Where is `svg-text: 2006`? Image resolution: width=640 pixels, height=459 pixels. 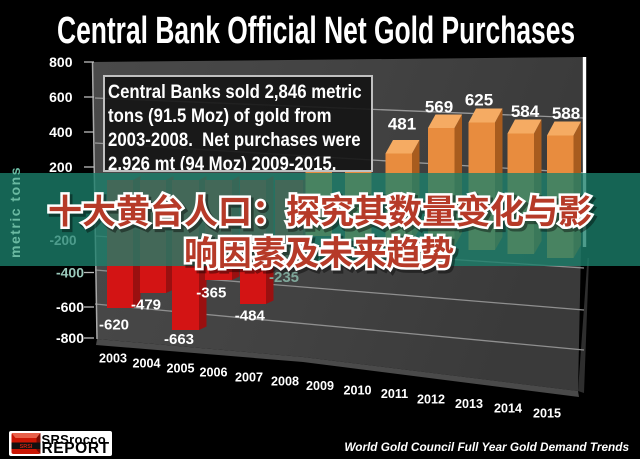
svg-text: 2006 is located at coordinates (213, 373).